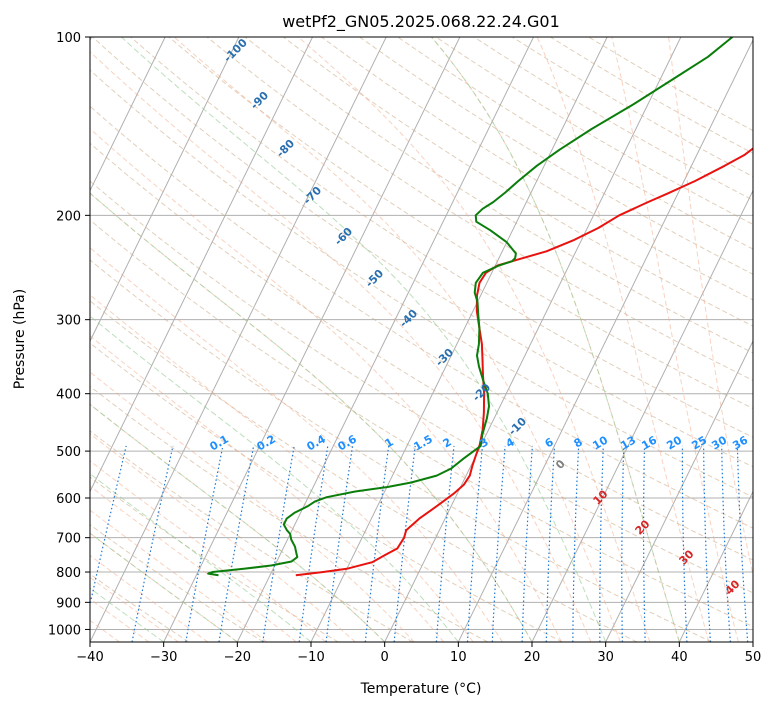  I want to click on y-tick-label: 900, so click(68, 603).